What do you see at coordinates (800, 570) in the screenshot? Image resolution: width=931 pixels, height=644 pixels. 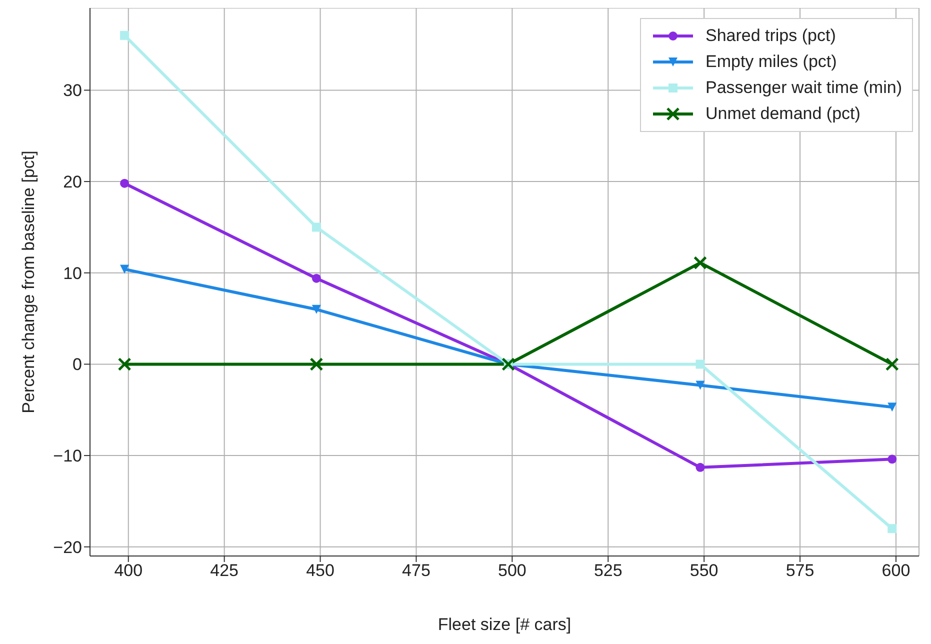 I see `x-tick-label: 575` at bounding box center [800, 570].